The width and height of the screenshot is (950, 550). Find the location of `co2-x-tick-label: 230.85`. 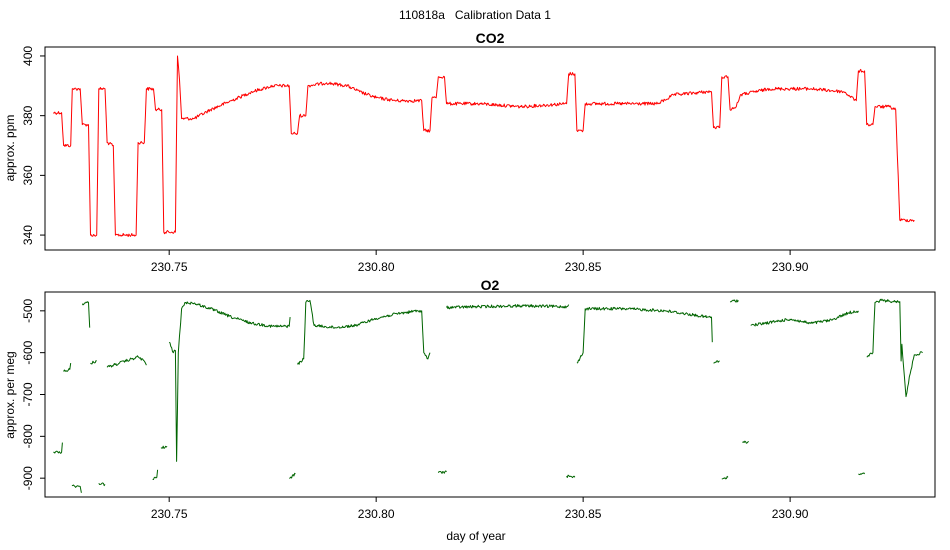

co2-x-tick-label: 230.85 is located at coordinates (583, 267).